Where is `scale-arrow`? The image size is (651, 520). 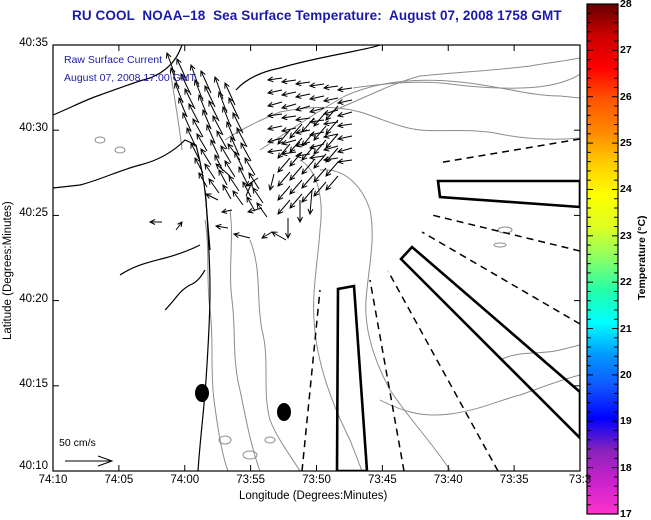
scale-arrow is located at coordinates (89, 461).